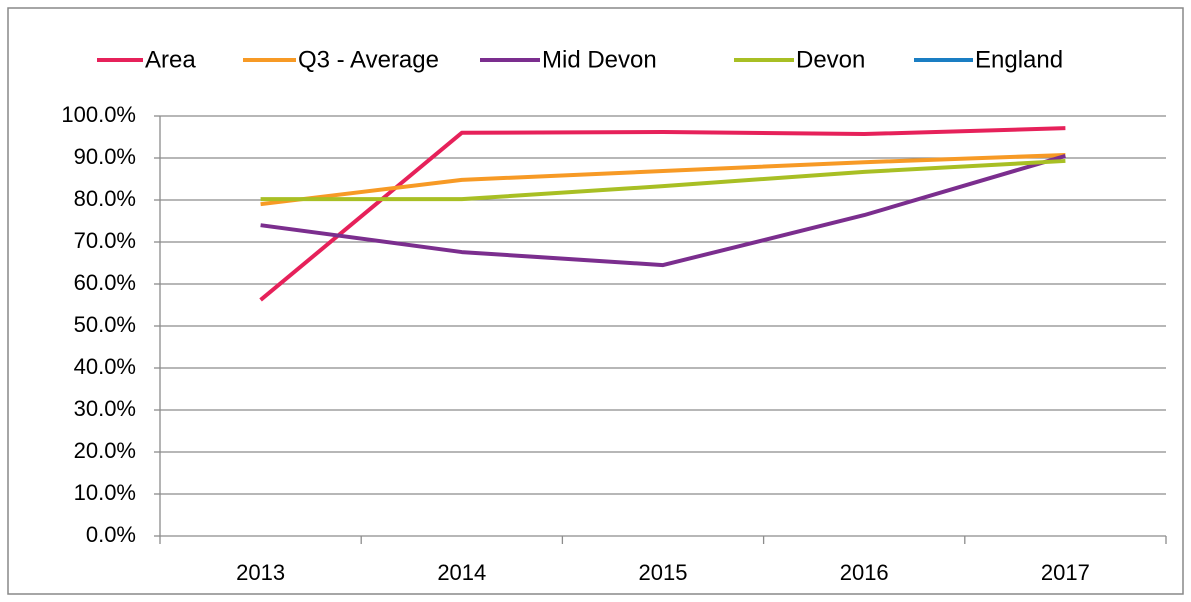  I want to click on y-tick-label: 90.0%, so click(105, 156).